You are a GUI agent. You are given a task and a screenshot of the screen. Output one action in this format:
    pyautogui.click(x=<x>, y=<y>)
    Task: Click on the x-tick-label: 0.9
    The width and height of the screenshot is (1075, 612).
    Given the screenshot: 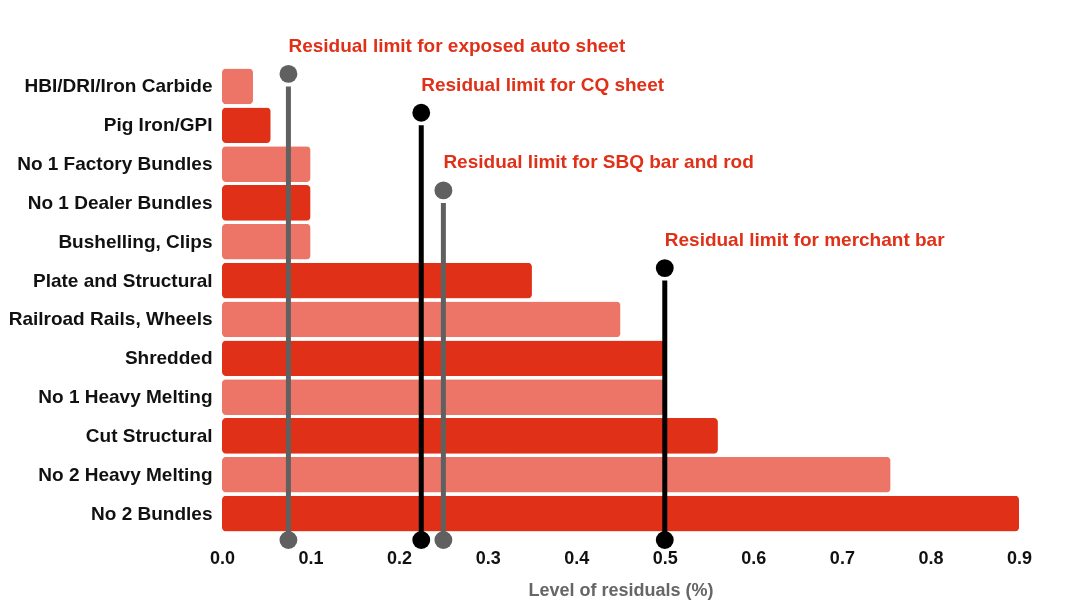 What is the action you would take?
    pyautogui.click(x=1019, y=557)
    